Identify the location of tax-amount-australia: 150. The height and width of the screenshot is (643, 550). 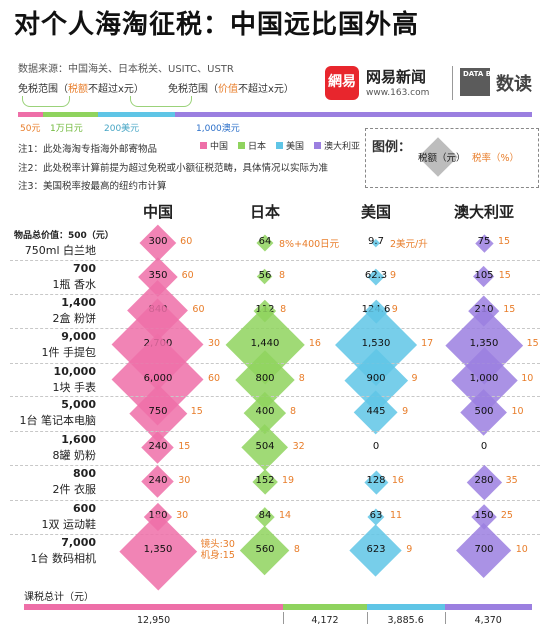
(484, 515).